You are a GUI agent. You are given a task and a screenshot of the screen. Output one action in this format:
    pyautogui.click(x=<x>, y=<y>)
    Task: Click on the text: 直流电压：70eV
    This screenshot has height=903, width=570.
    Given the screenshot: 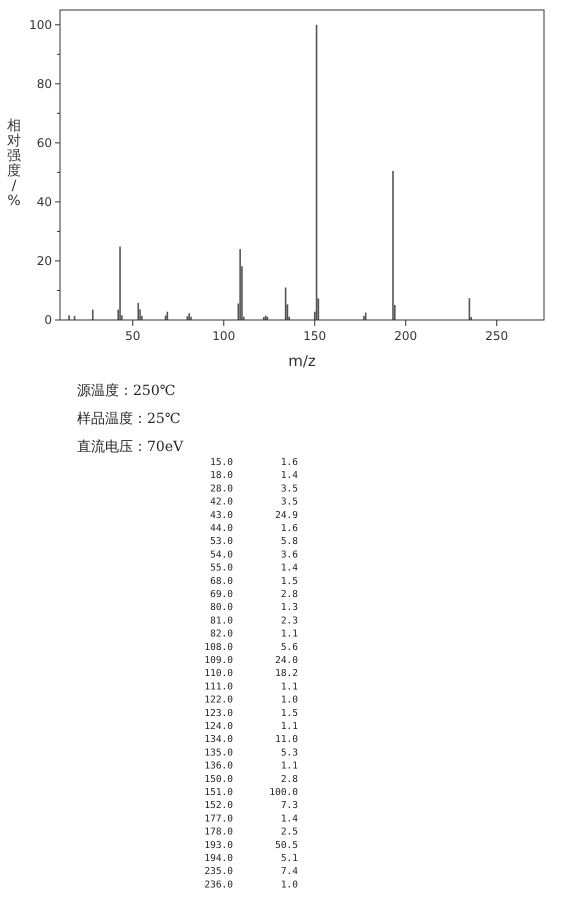 What is the action you would take?
    pyautogui.click(x=130, y=447)
    